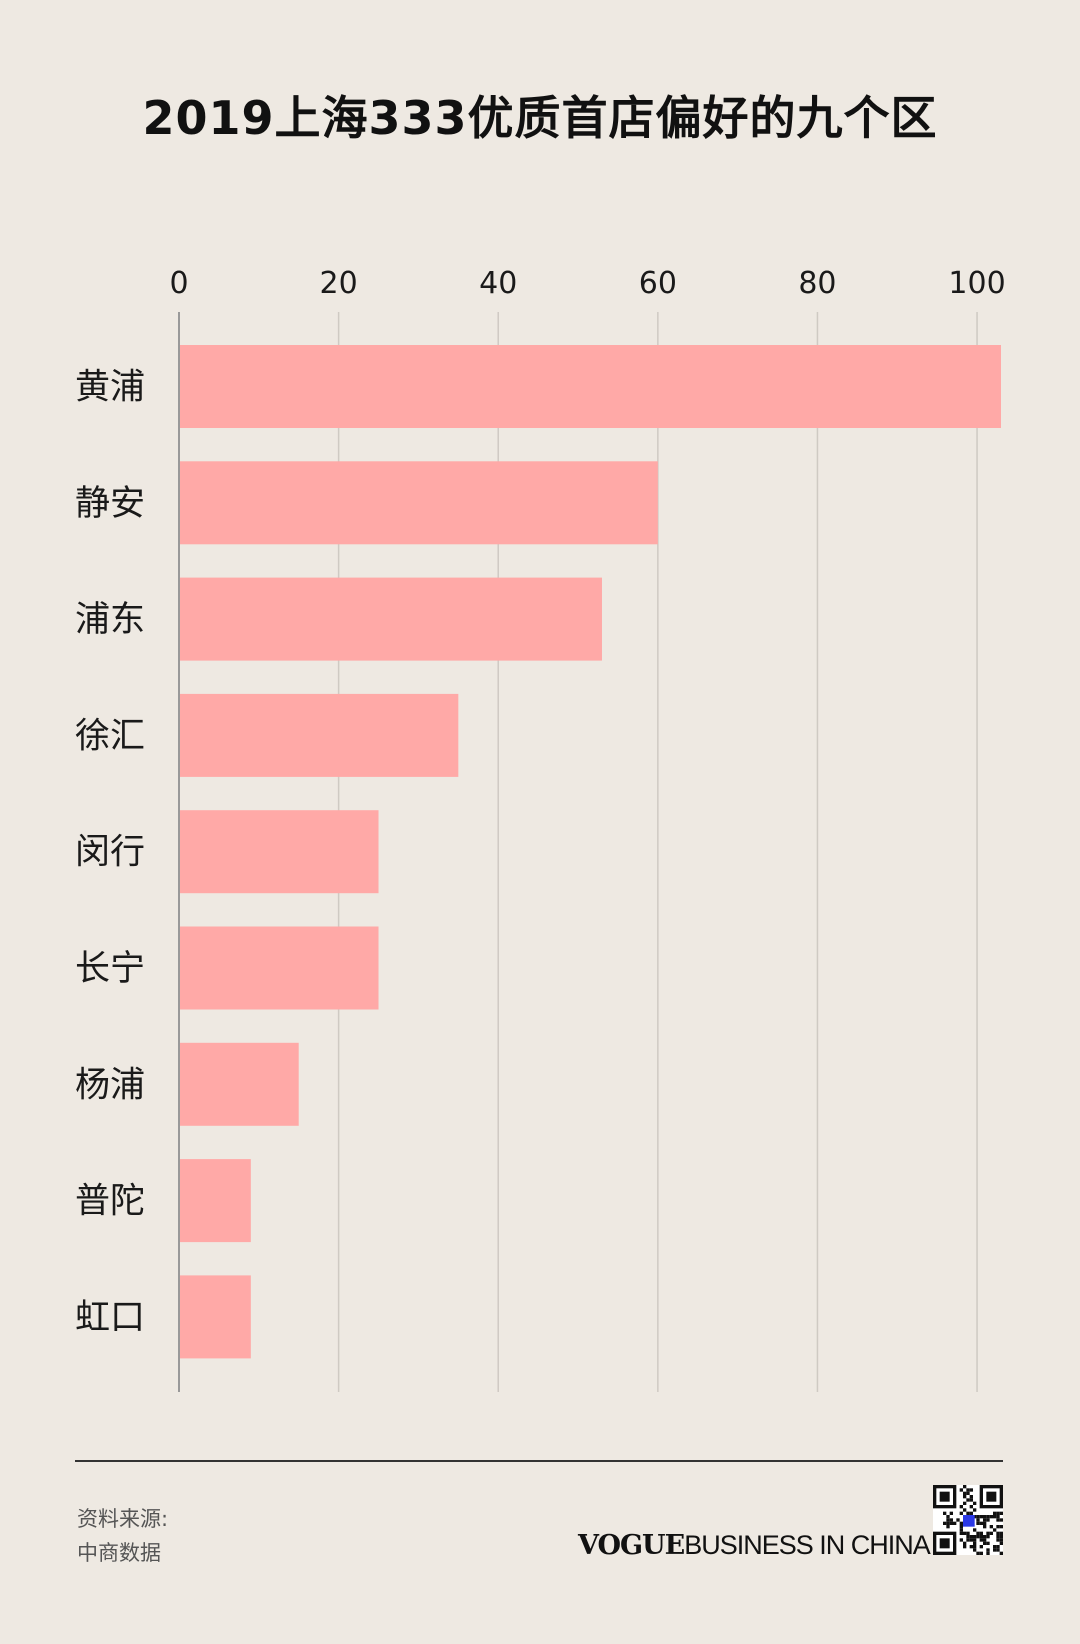  What do you see at coordinates (178, 283) in the screenshot?
I see `x-tick-label: 0` at bounding box center [178, 283].